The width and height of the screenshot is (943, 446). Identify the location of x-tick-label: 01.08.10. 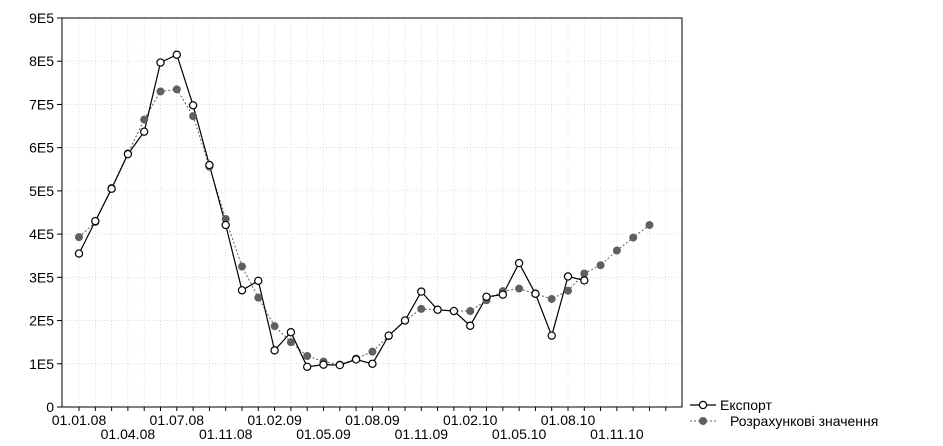
(568, 420).